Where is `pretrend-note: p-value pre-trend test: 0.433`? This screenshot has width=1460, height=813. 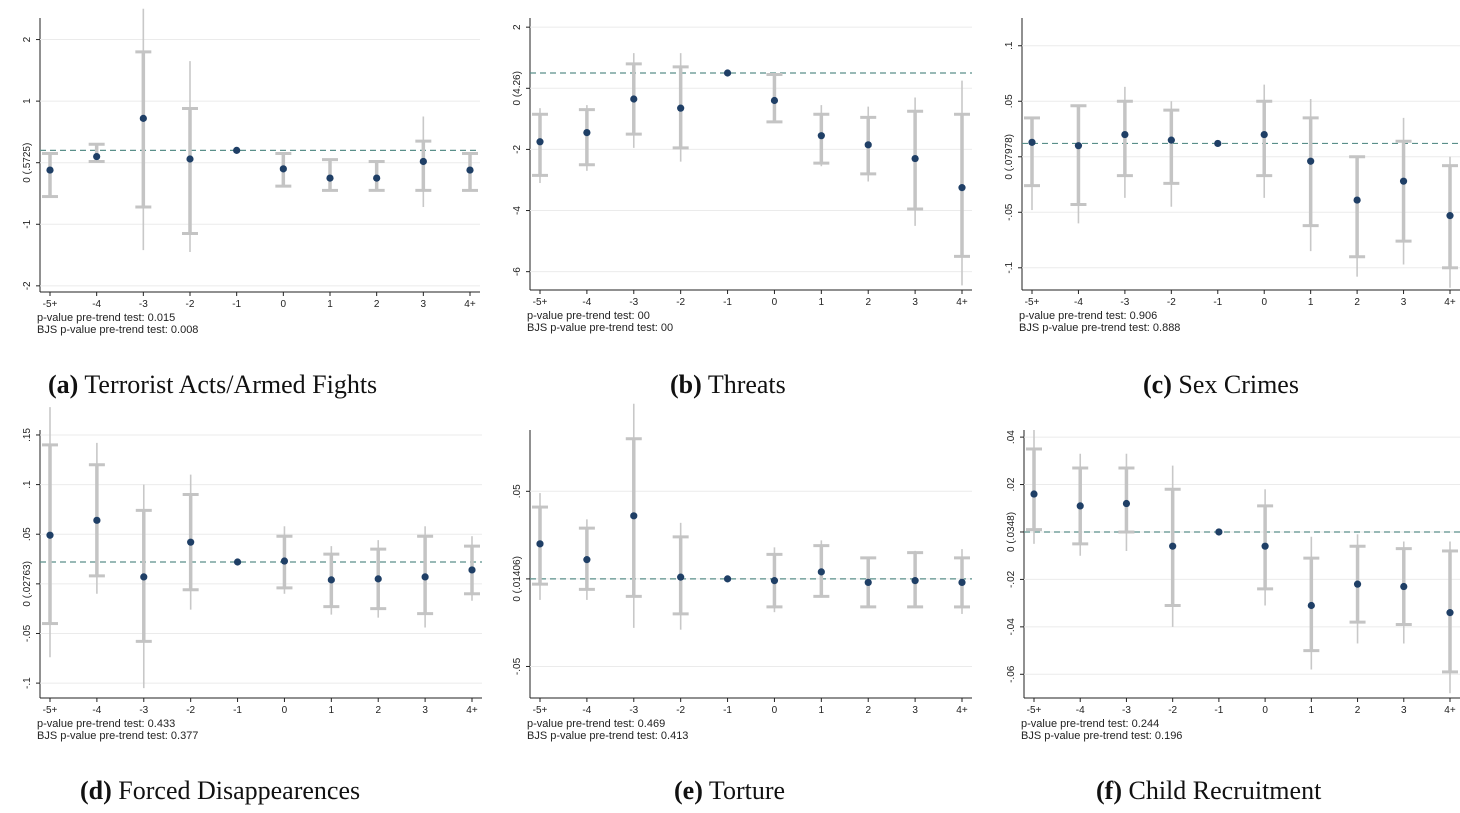
pretrend-note: p-value pre-trend test: 0.433 is located at coordinates (106, 724).